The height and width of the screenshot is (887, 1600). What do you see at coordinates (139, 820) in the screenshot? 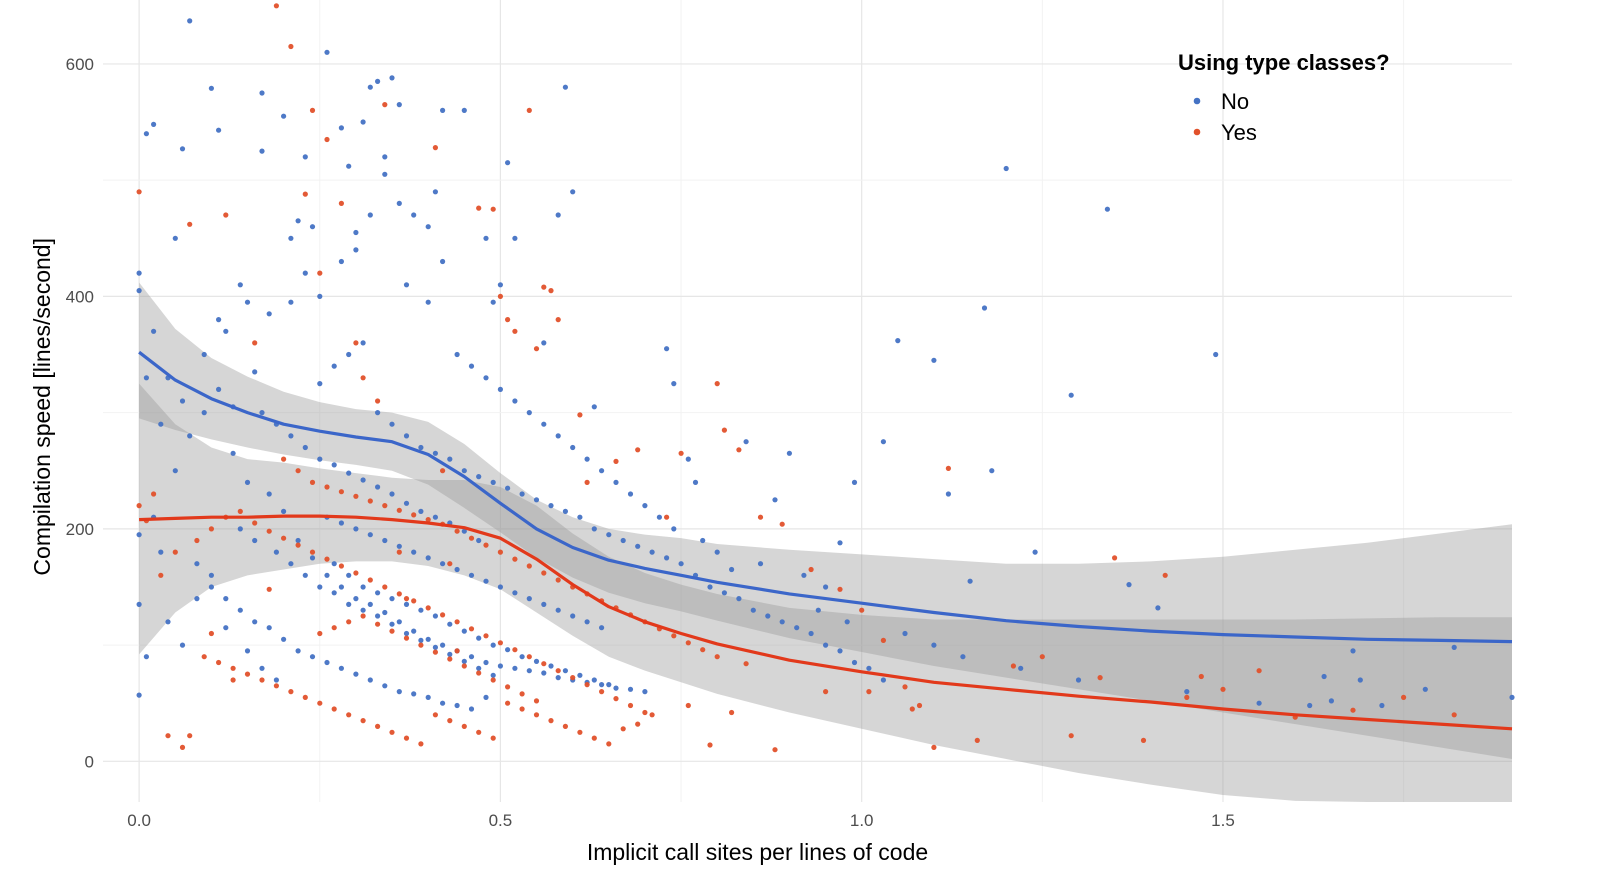
I see `x-tick-label: 0.0` at bounding box center [139, 820].